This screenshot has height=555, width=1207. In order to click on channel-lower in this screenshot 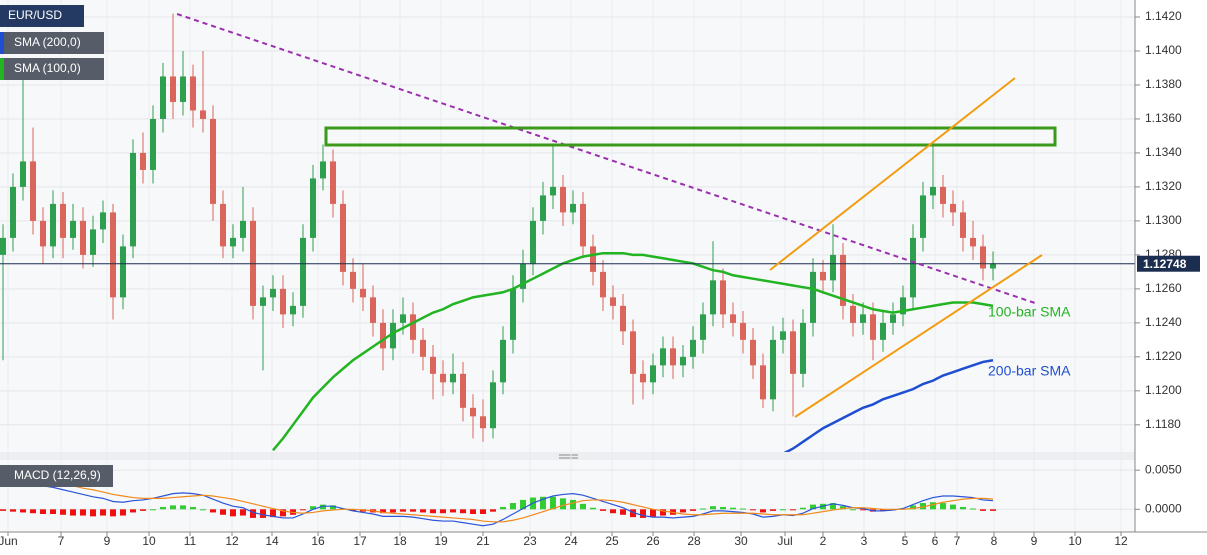, I will do `click(918, 336)`.